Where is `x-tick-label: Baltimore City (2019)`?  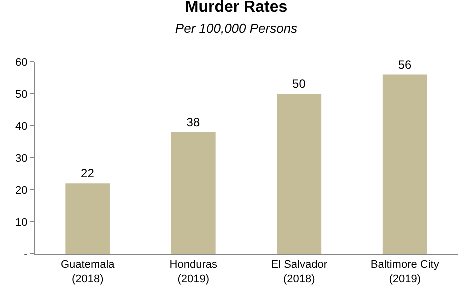
x-tick-label: Baltimore City (2019) is located at coordinates (405, 272).